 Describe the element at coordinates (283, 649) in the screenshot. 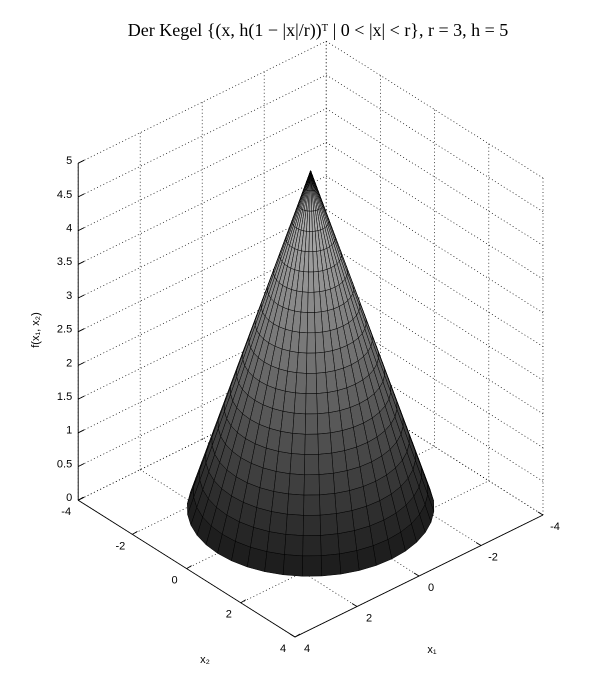

I see `y-tick-label: 4` at that location.